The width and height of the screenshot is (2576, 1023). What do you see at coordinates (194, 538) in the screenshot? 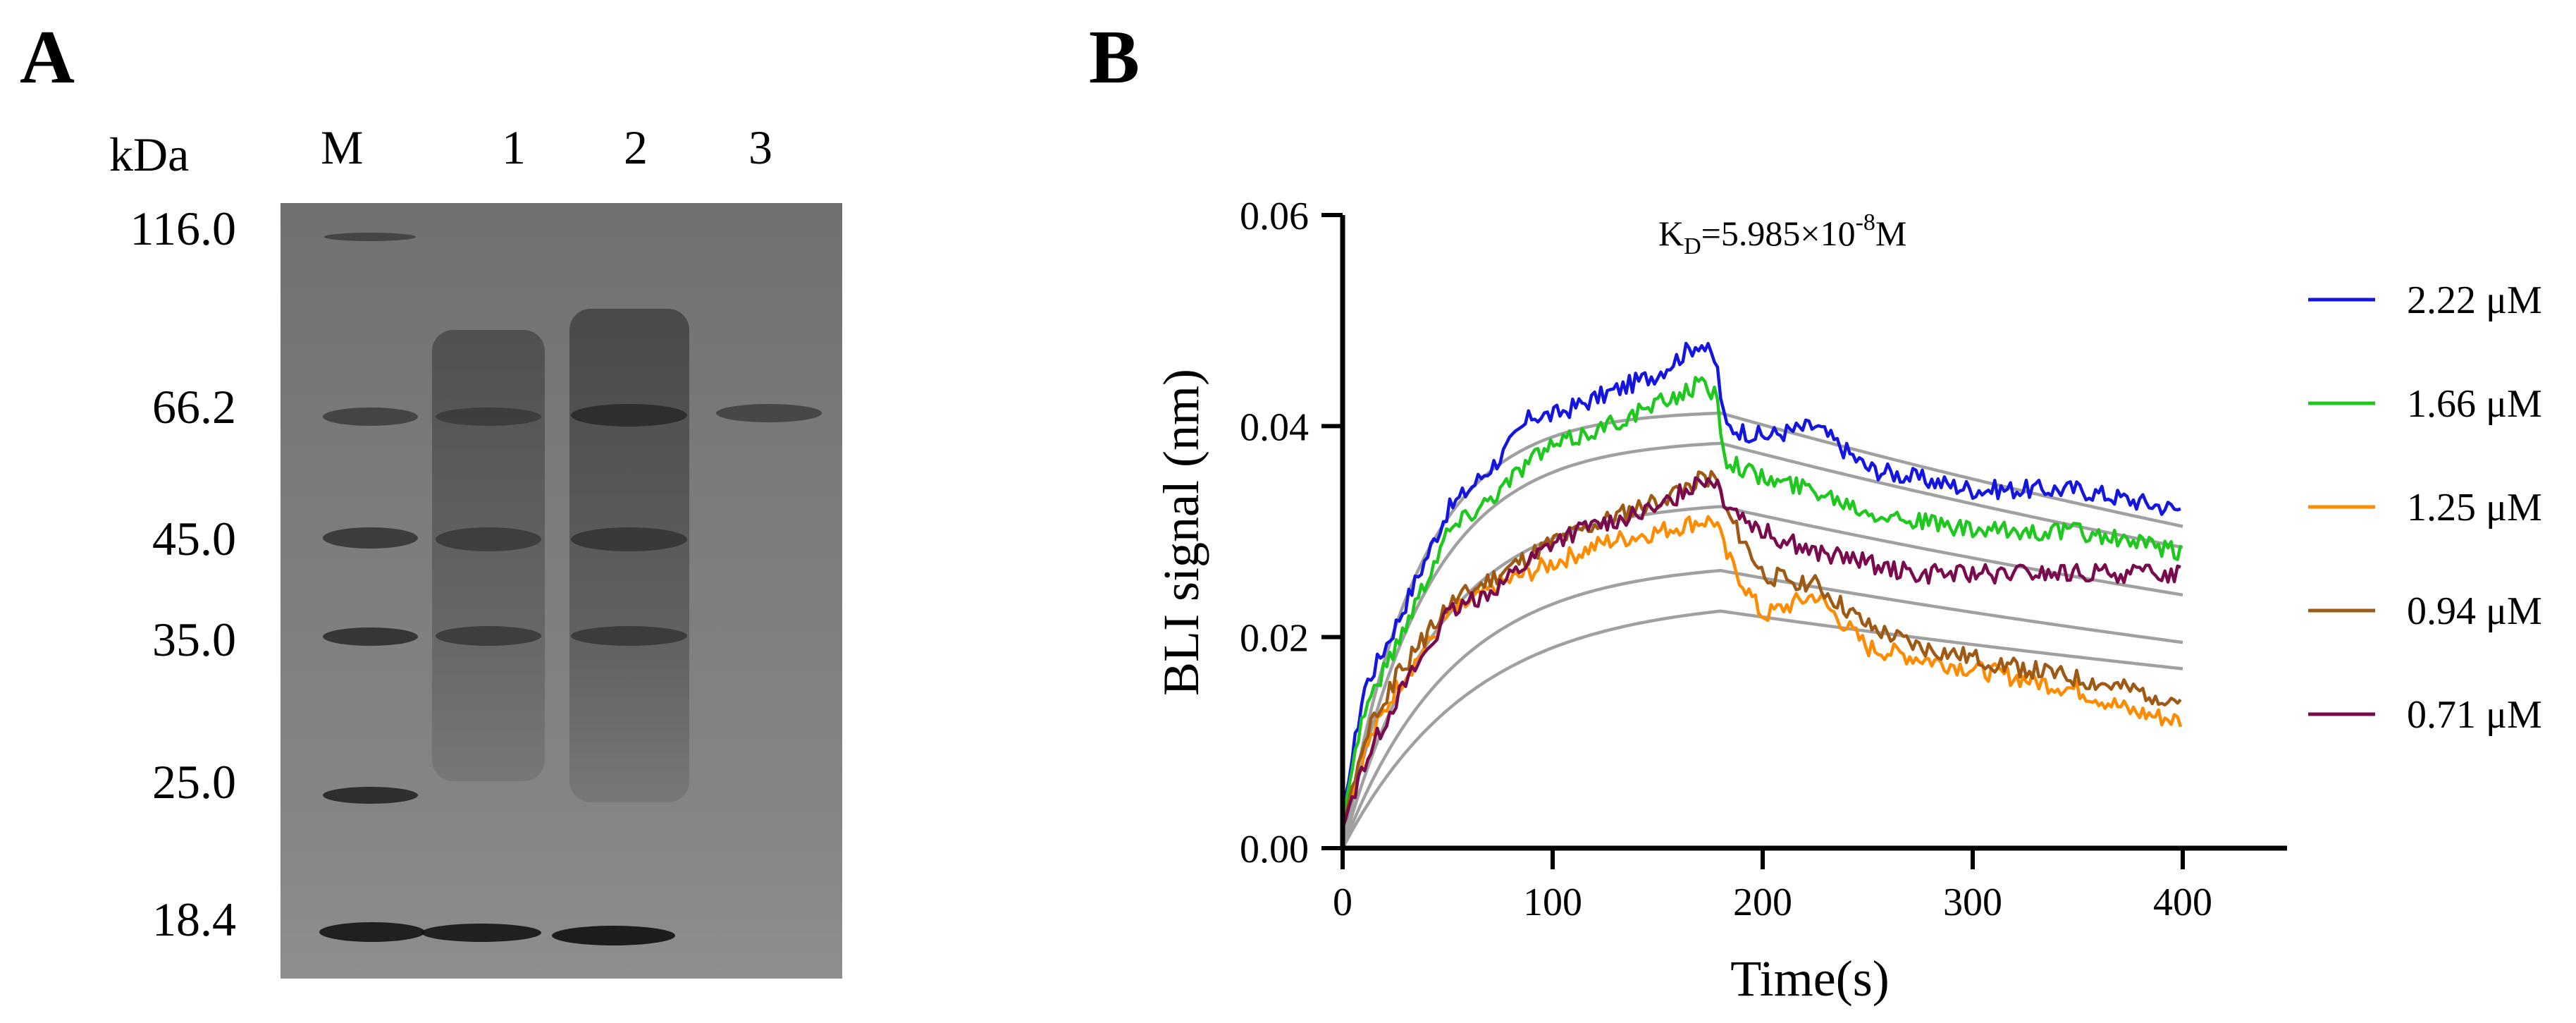
I see `marker-45: 45.0` at bounding box center [194, 538].